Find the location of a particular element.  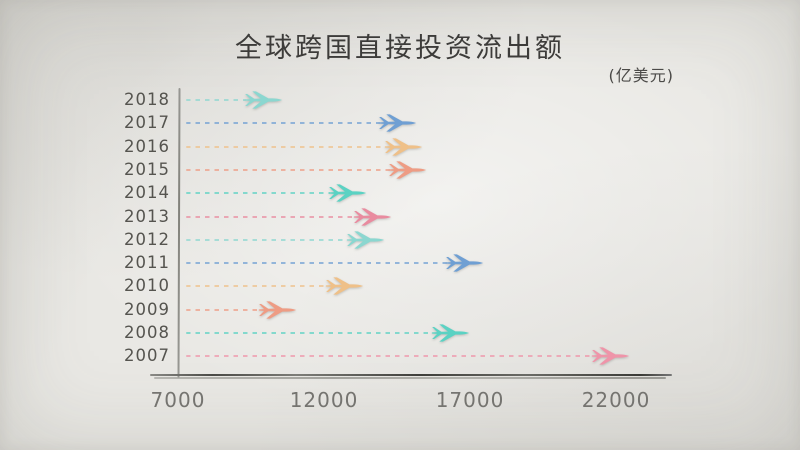

year-label: 2016 is located at coordinates (147, 146).